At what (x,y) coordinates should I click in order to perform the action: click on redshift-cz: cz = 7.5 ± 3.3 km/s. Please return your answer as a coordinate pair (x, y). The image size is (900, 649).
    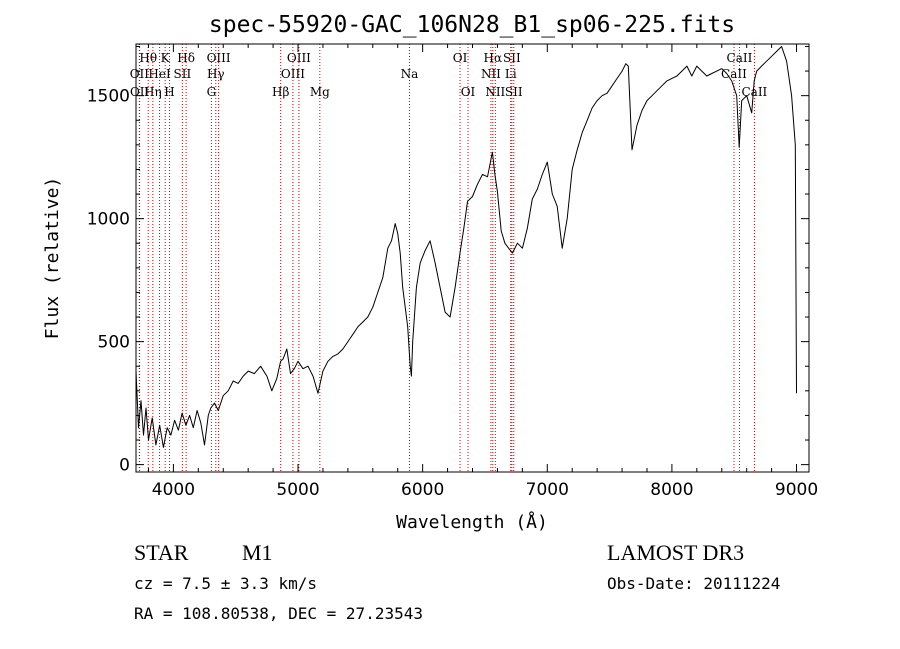
    Looking at the image, I should click on (226, 583).